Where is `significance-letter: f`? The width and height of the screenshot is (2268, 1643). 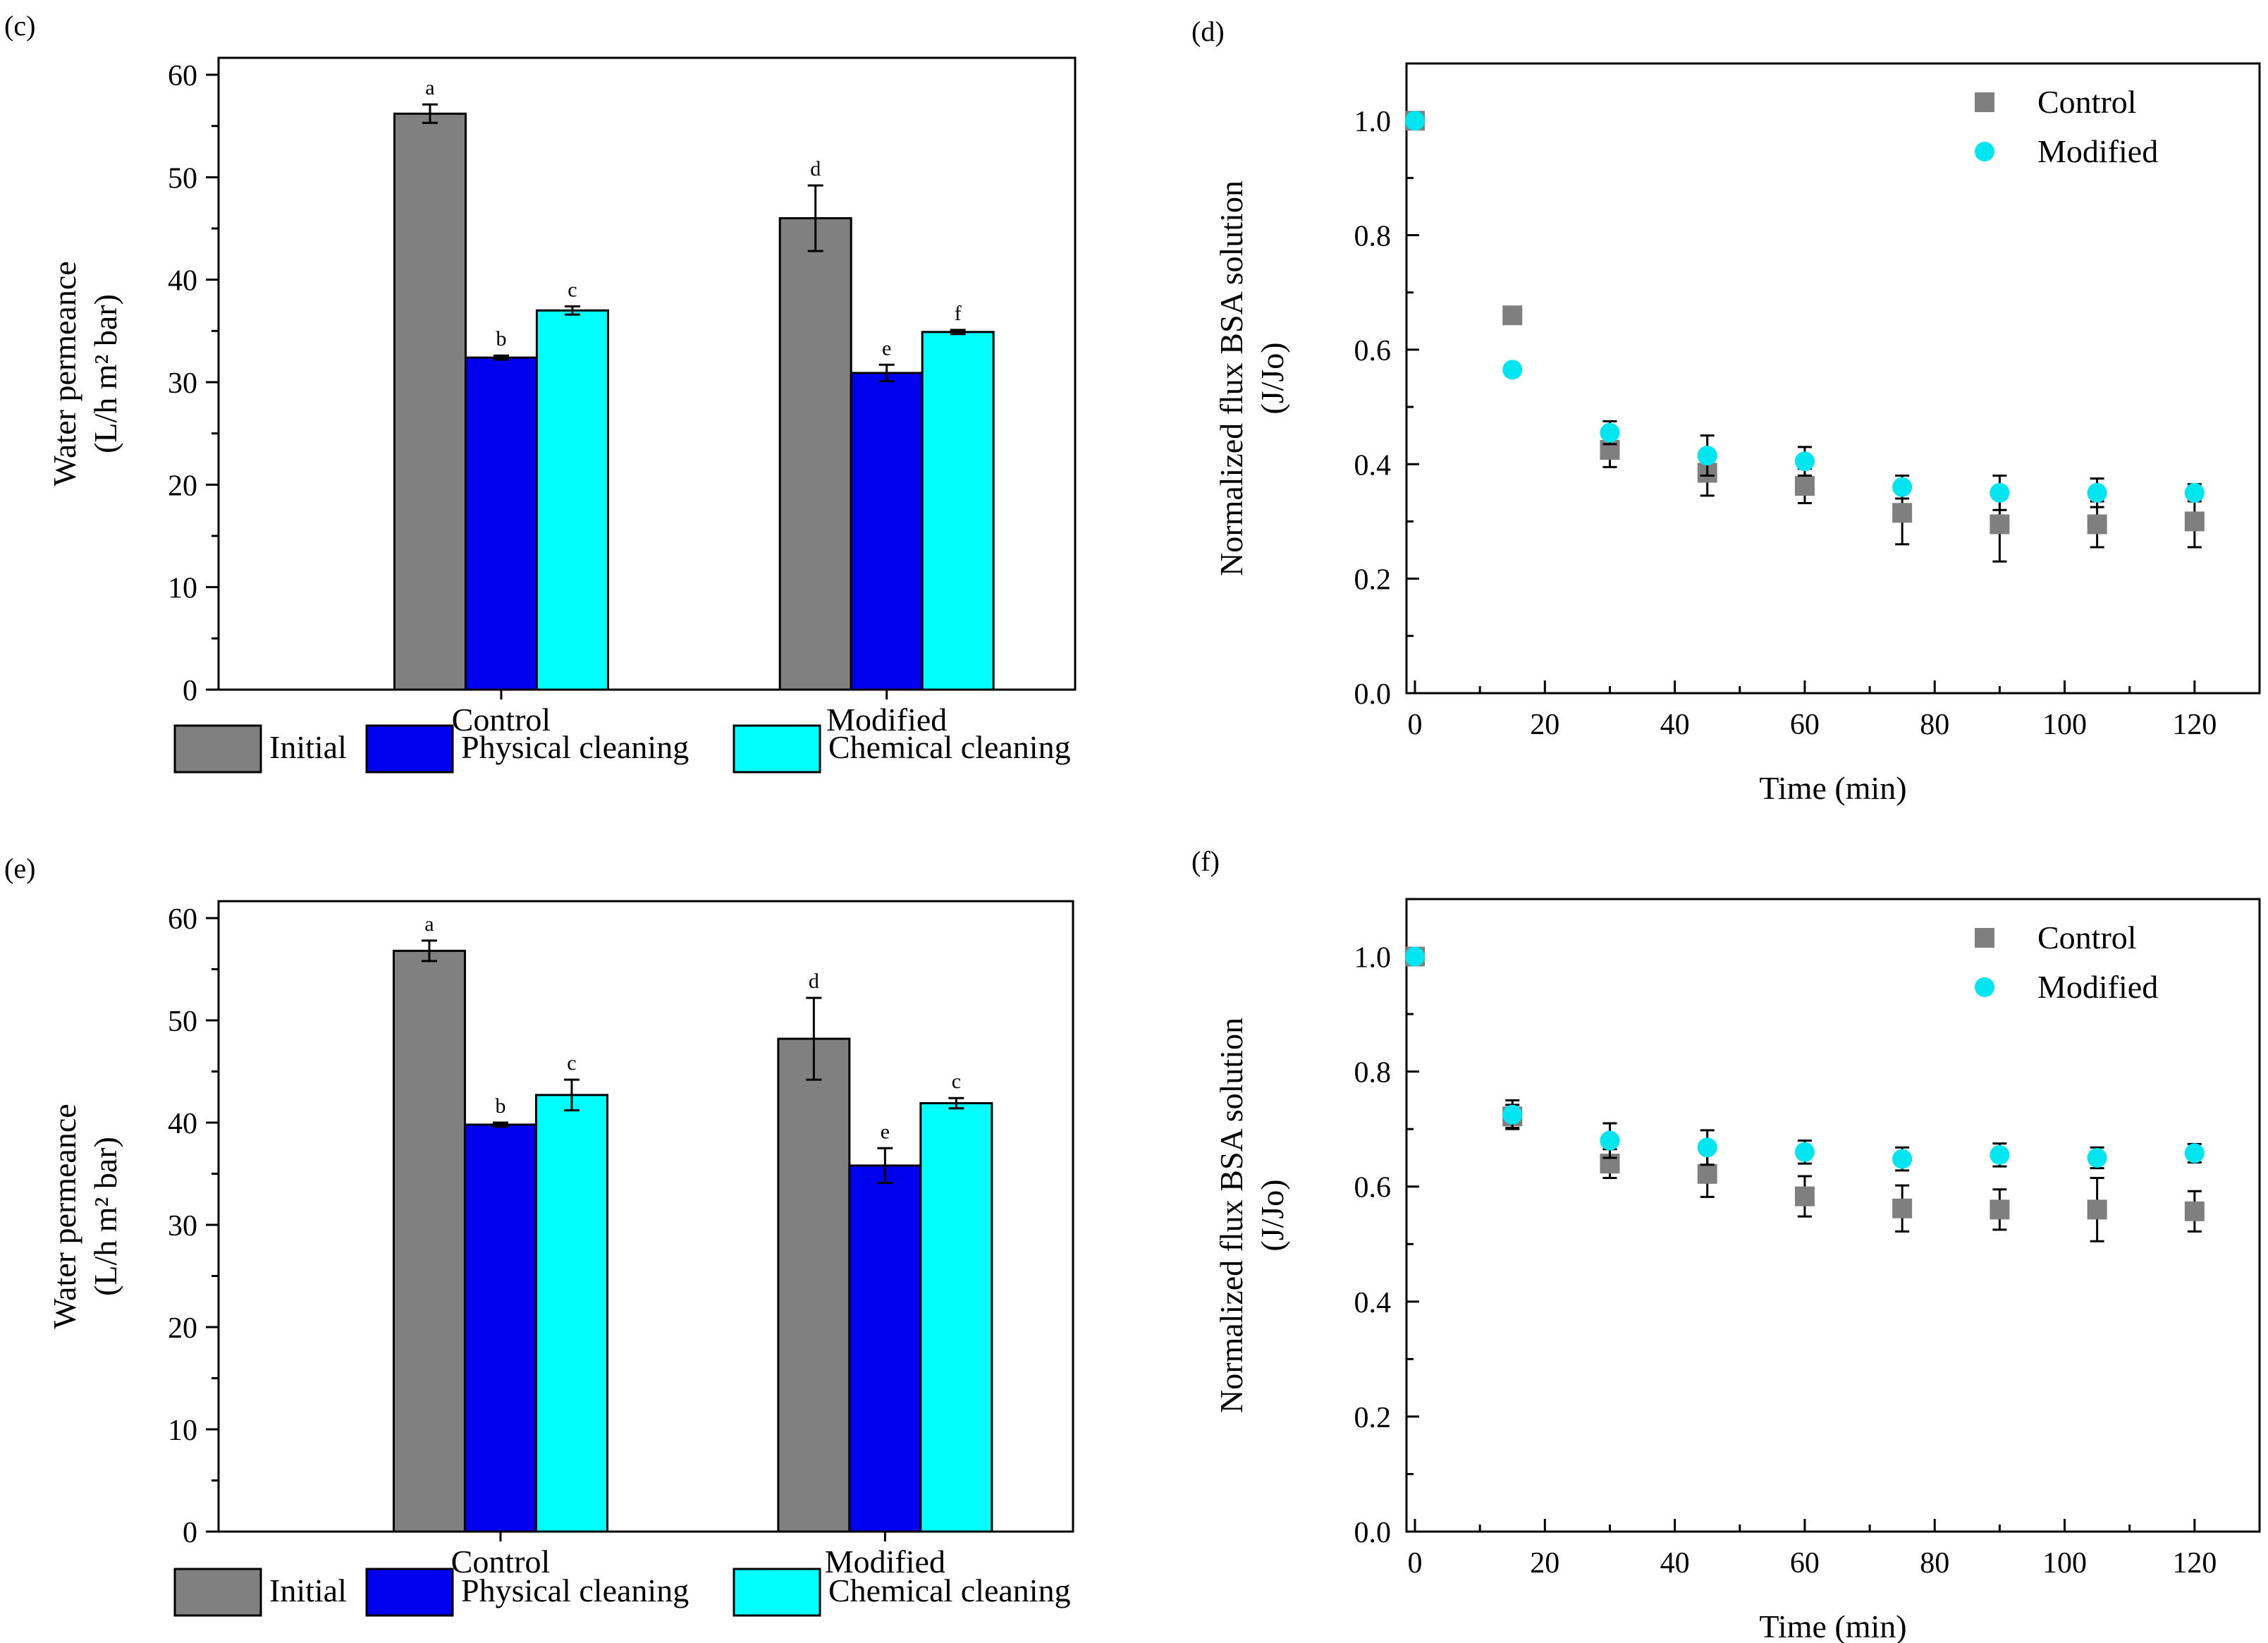 significance-letter: f is located at coordinates (958, 313).